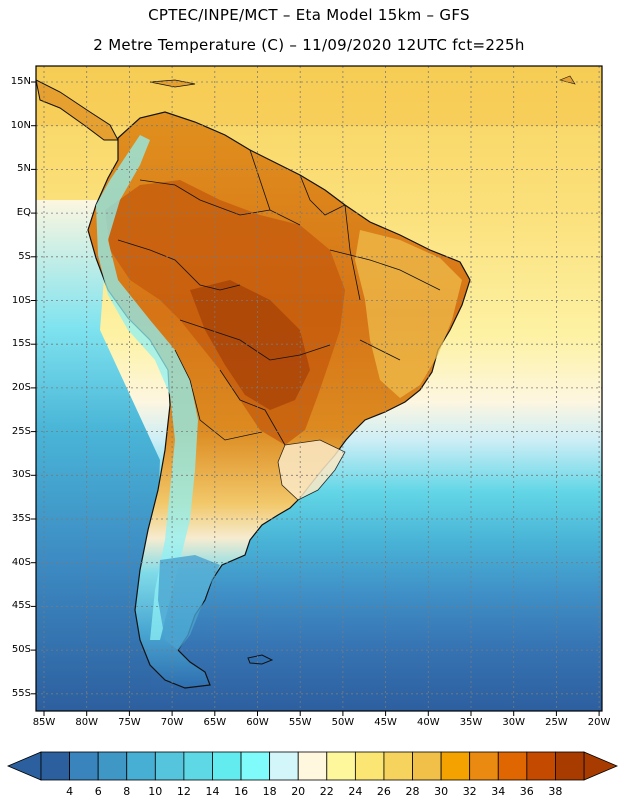 The image size is (618, 800). I want to click on lon-label: 40W, so click(428, 722).